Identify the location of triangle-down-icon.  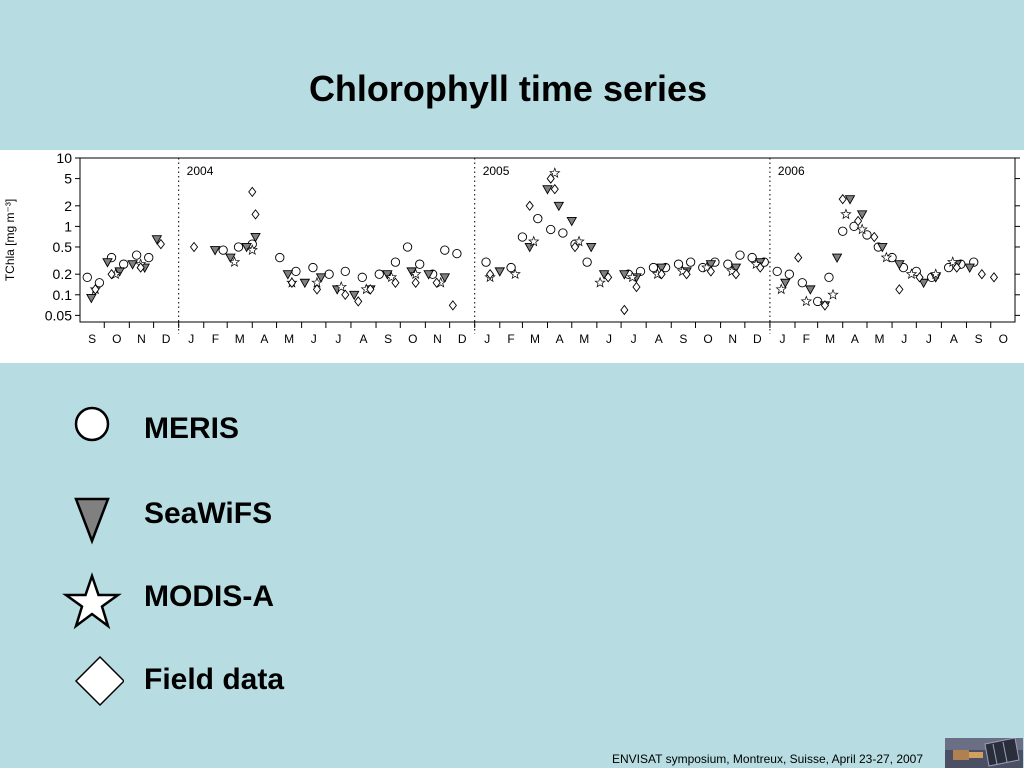
(92, 521).